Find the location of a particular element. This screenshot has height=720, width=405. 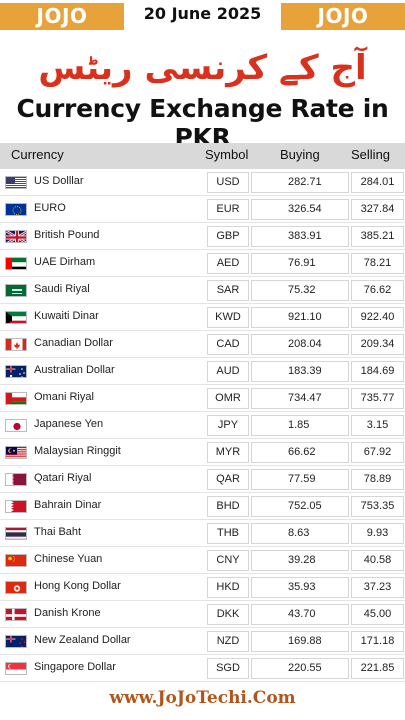

currency-symbol: CNY is located at coordinates (228, 560).